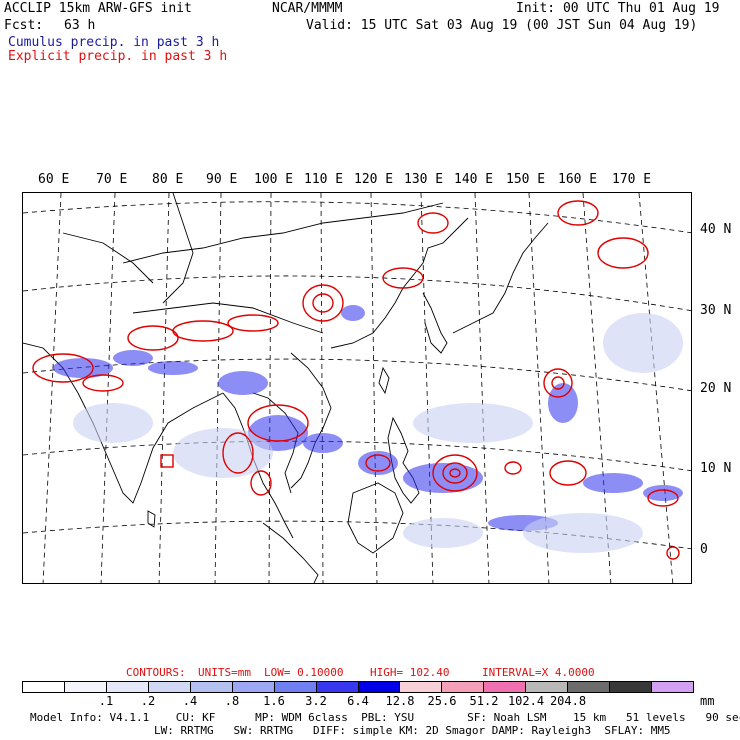  Describe the element at coordinates (716, 310) in the screenshot. I see `lat-label: 30 N` at that location.